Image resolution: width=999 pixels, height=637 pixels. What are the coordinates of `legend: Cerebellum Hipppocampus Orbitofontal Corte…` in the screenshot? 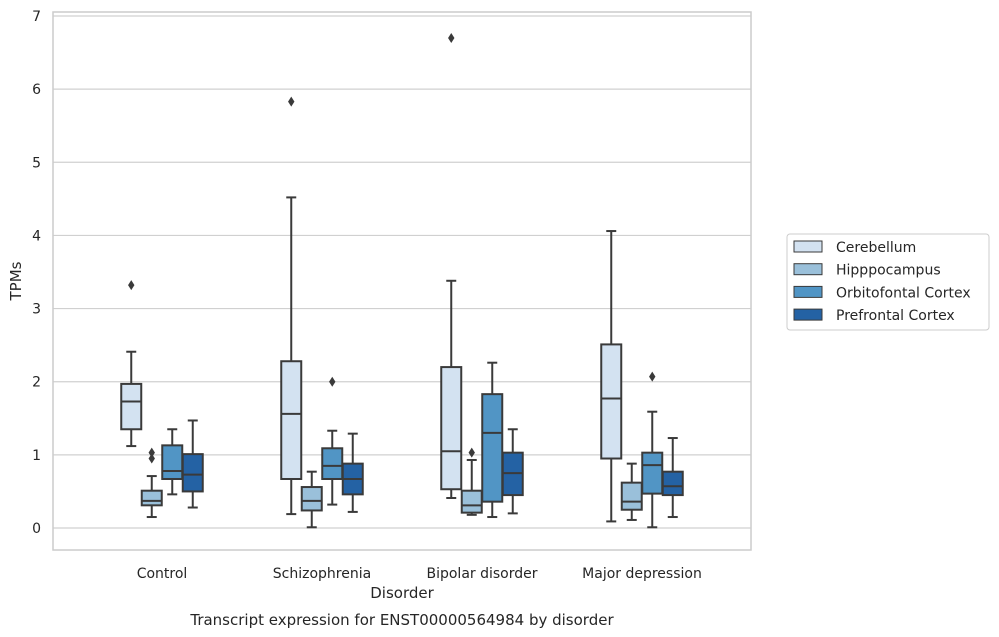 It's located at (888, 282).